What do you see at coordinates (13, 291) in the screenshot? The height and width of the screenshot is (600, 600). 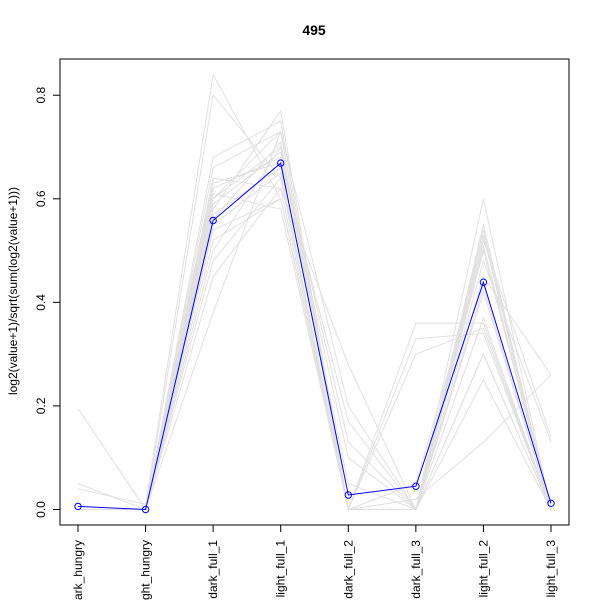 I see `y-axis-label: log2(value+1)/sqrt(sum(log2(value+1)))` at bounding box center [13, 291].